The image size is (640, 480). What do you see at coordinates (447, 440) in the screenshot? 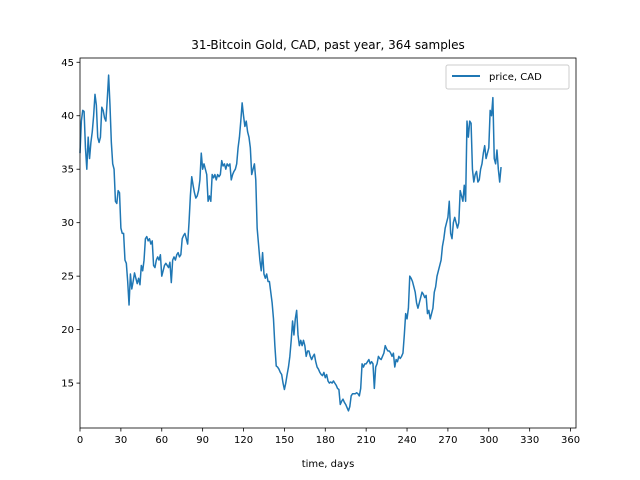
I see `x-tick-label: 270` at bounding box center [447, 440].